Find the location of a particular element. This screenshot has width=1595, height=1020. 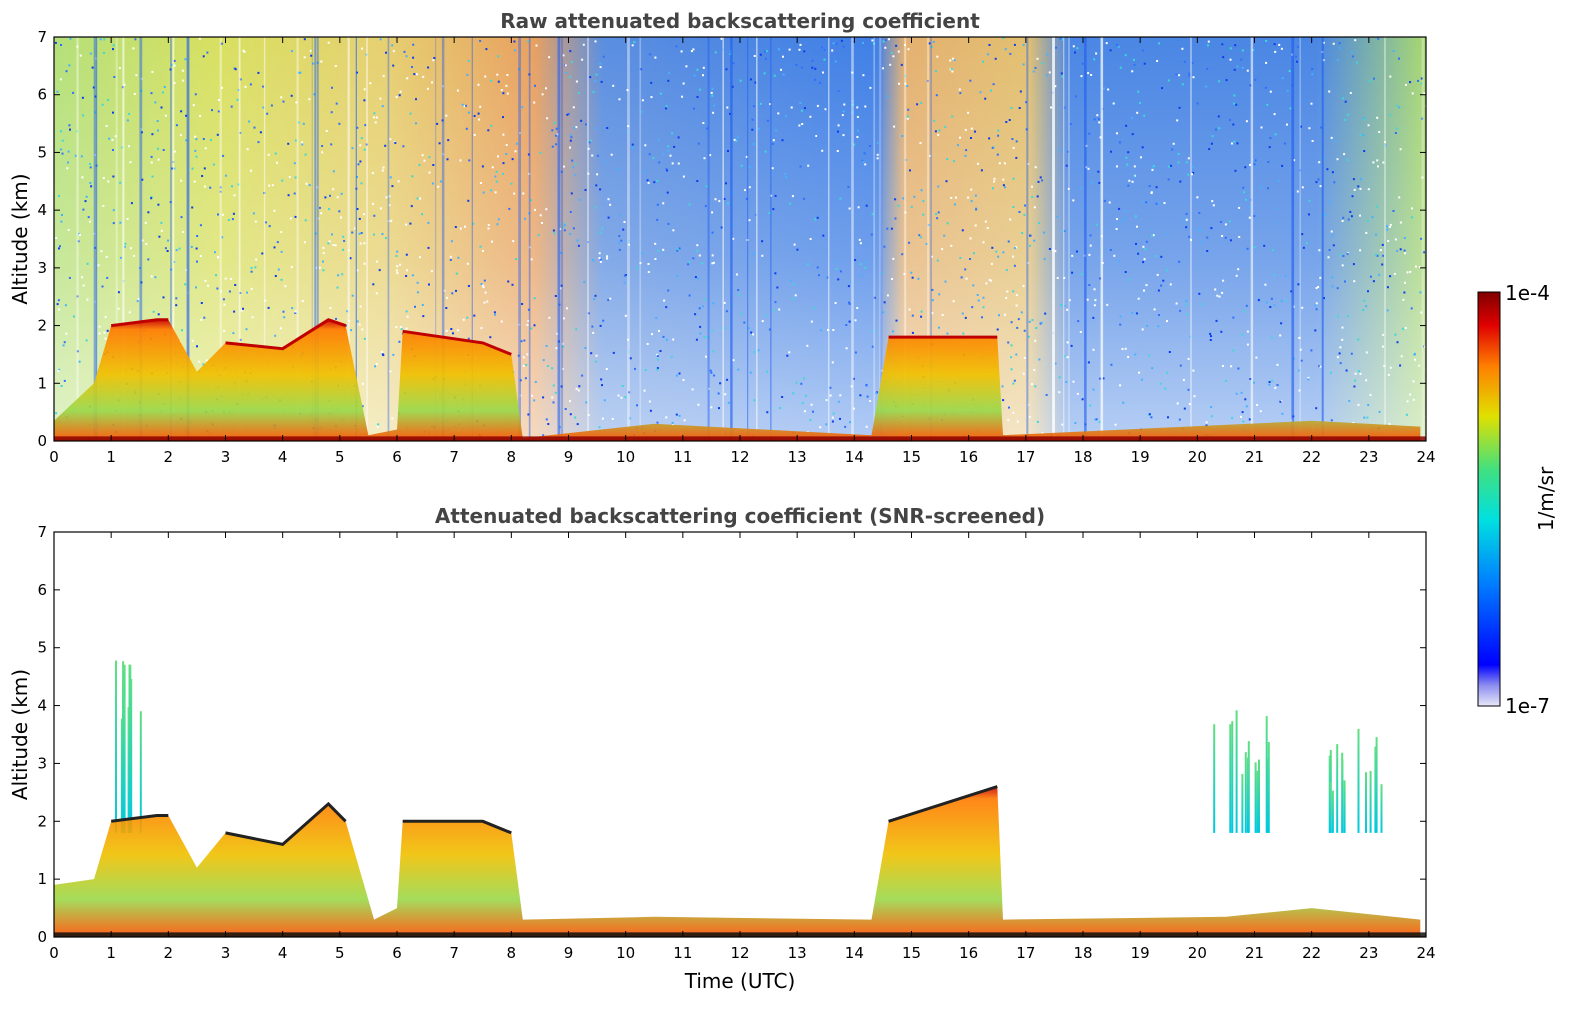

x-tick-label: 15 is located at coordinates (911, 953).